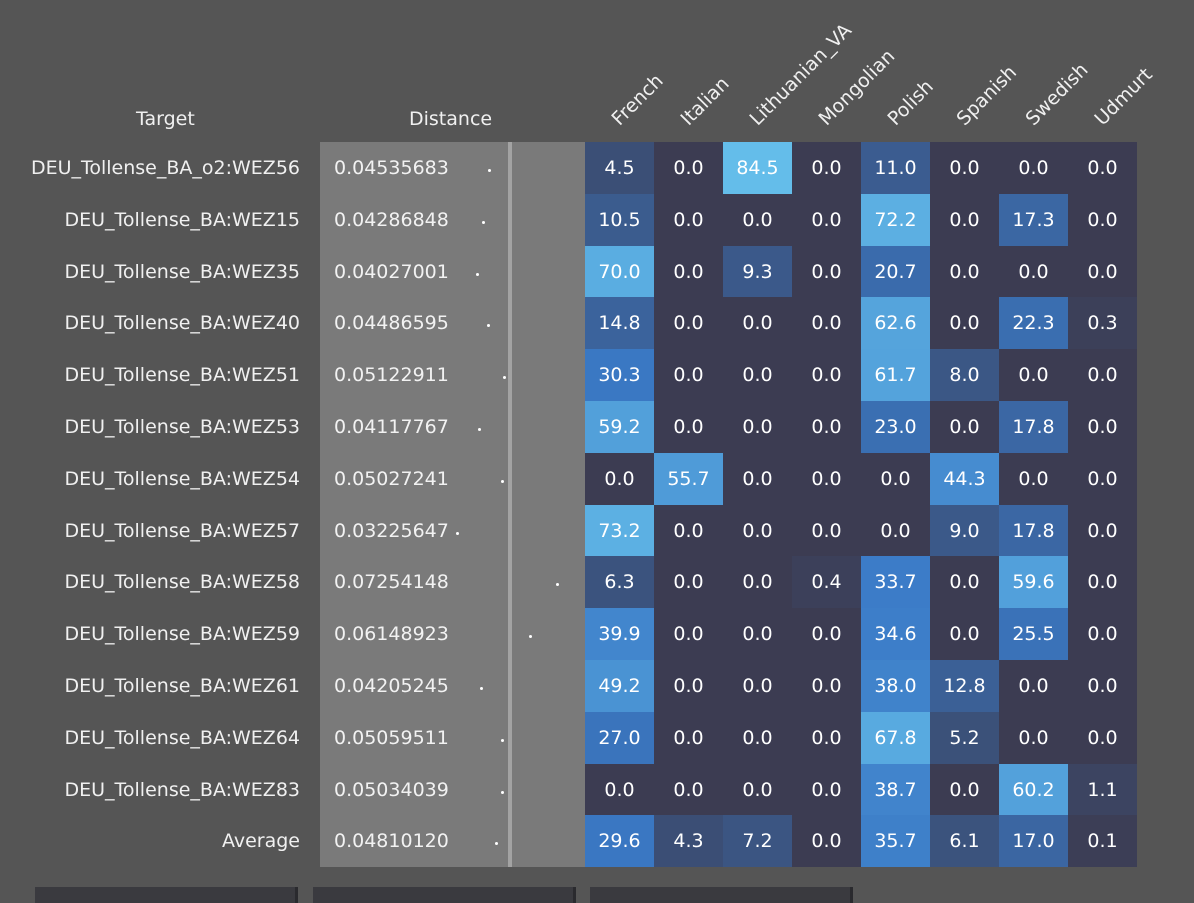 This screenshot has height=903, width=1194. Describe the element at coordinates (182, 219) in the screenshot. I see `row-target-label: DEU_Tollense_BA:WEZ15` at that location.